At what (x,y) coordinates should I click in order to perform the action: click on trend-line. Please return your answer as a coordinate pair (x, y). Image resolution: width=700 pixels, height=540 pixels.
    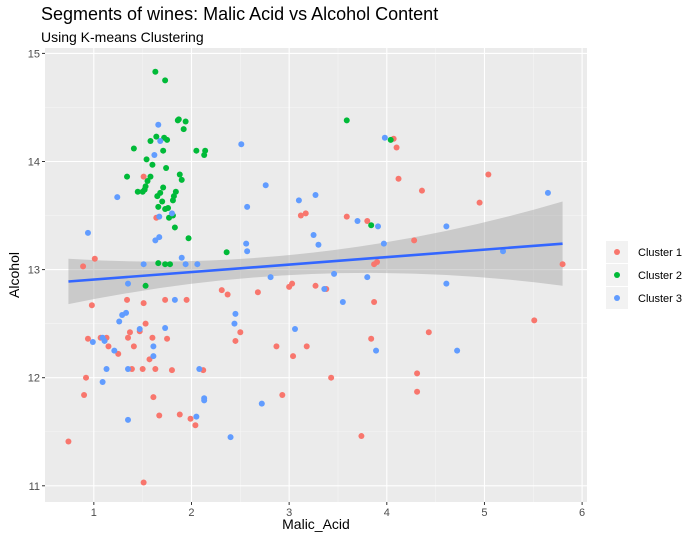
    Looking at the image, I should click on (315, 262).